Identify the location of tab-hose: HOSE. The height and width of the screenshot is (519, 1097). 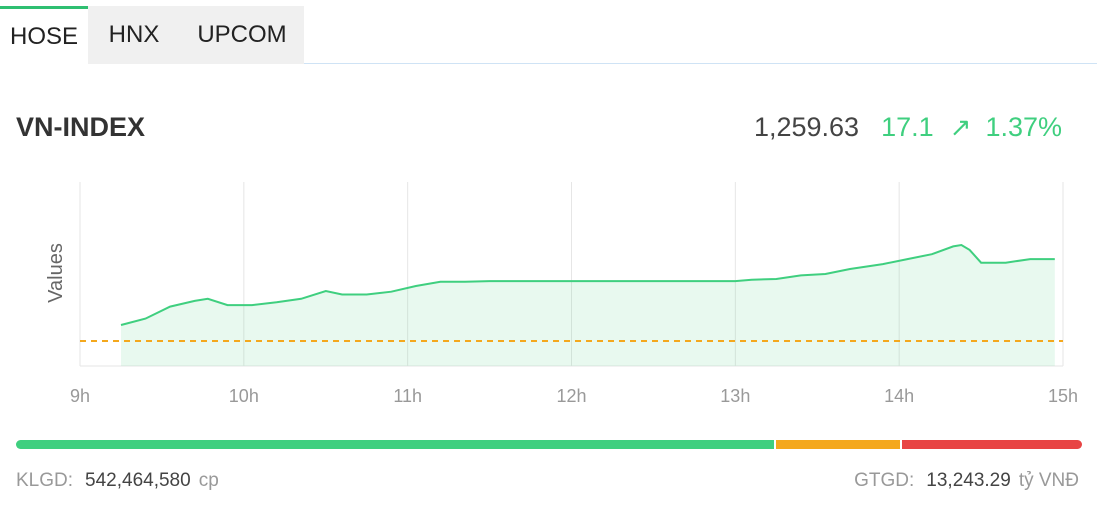
(44, 35).